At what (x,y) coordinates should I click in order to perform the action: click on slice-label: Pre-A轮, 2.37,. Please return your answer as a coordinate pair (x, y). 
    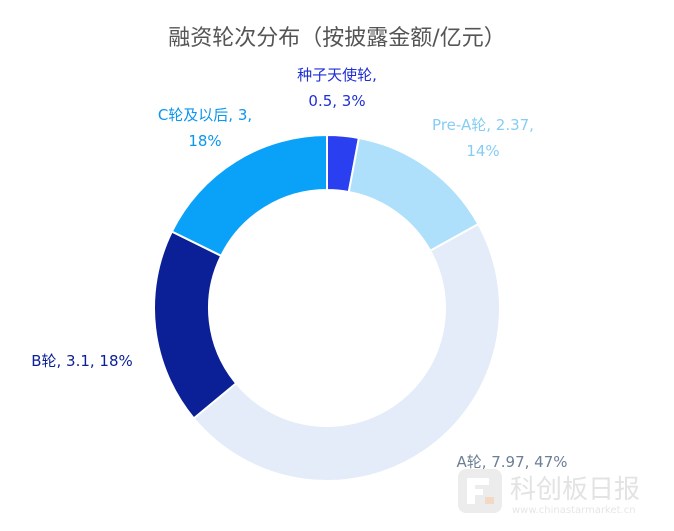
    Looking at the image, I should click on (483, 125).